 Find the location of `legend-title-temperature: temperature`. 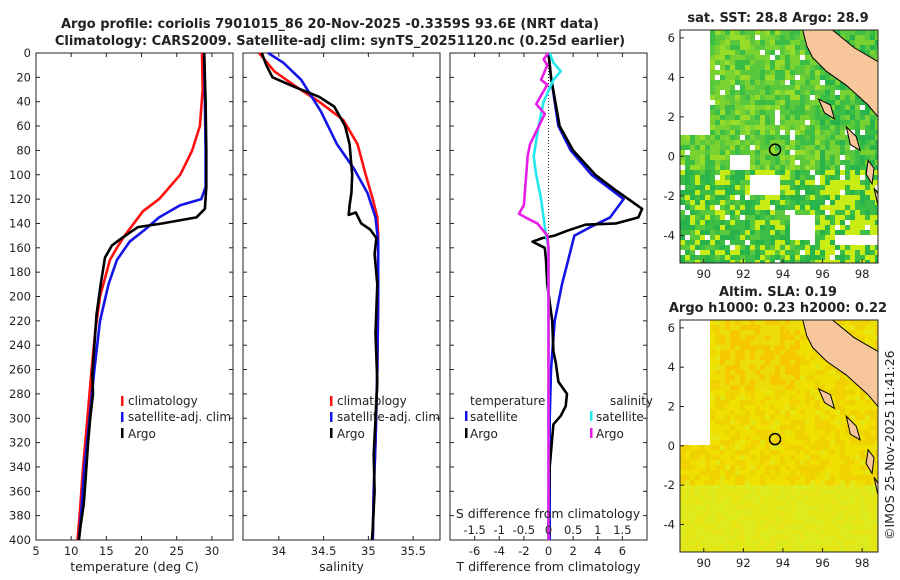

legend-title-temperature: temperature is located at coordinates (507, 401).